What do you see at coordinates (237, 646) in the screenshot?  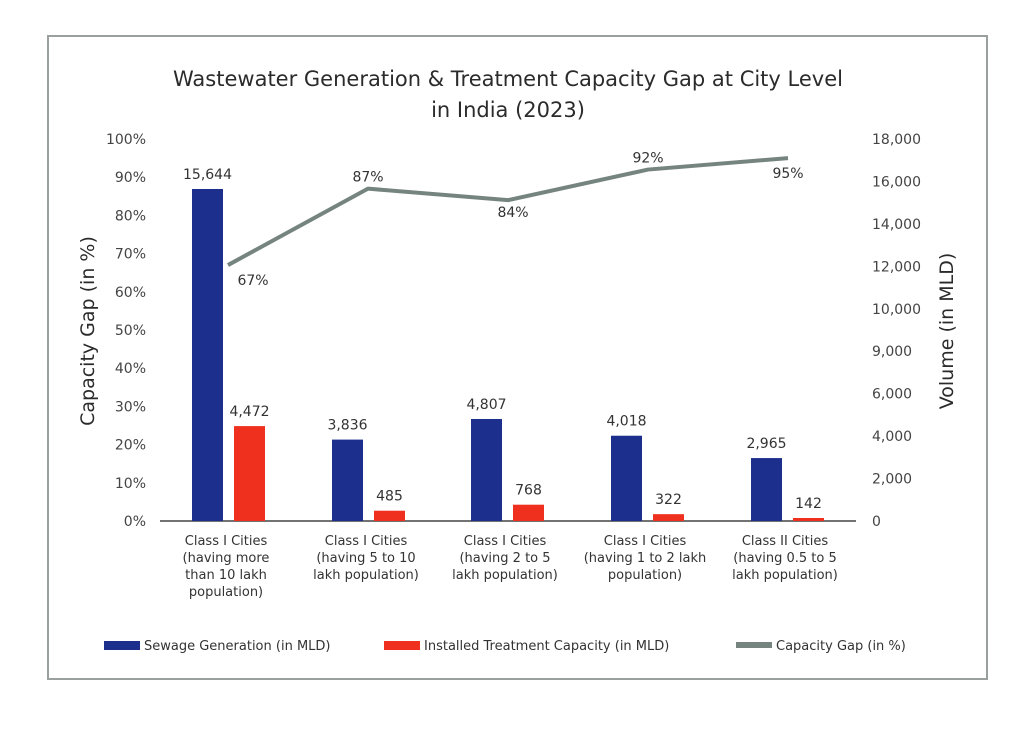 I see `legend-label: Sewage Generation (in MLD)` at bounding box center [237, 646].